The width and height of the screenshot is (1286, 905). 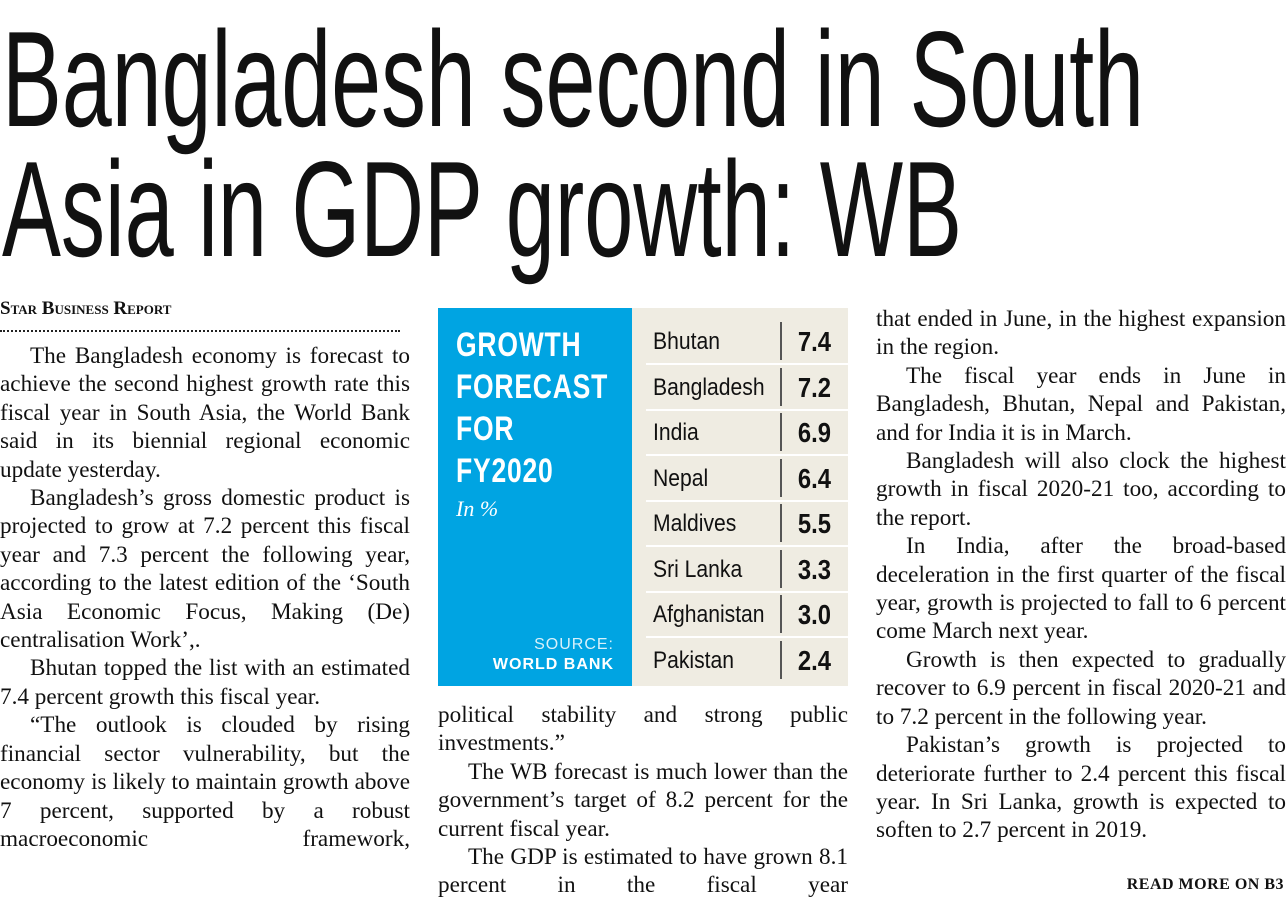 What do you see at coordinates (814, 478) in the screenshot?
I see `value: 6.4` at bounding box center [814, 478].